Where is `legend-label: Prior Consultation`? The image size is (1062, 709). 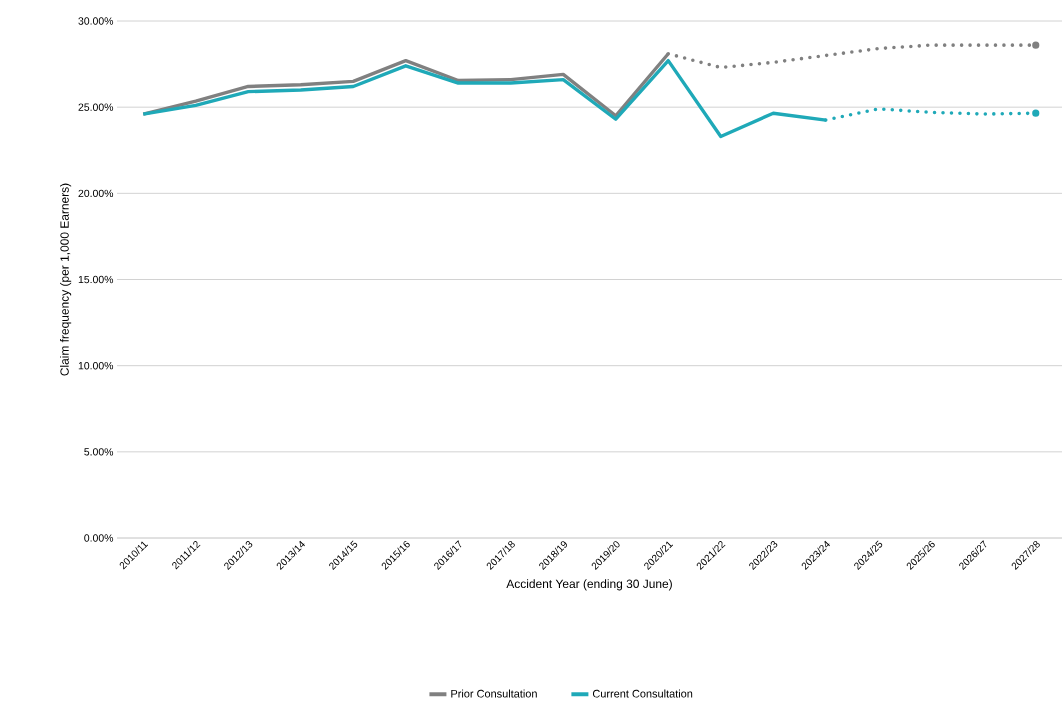
legend-label: Prior Consultation is located at coordinates (494, 693).